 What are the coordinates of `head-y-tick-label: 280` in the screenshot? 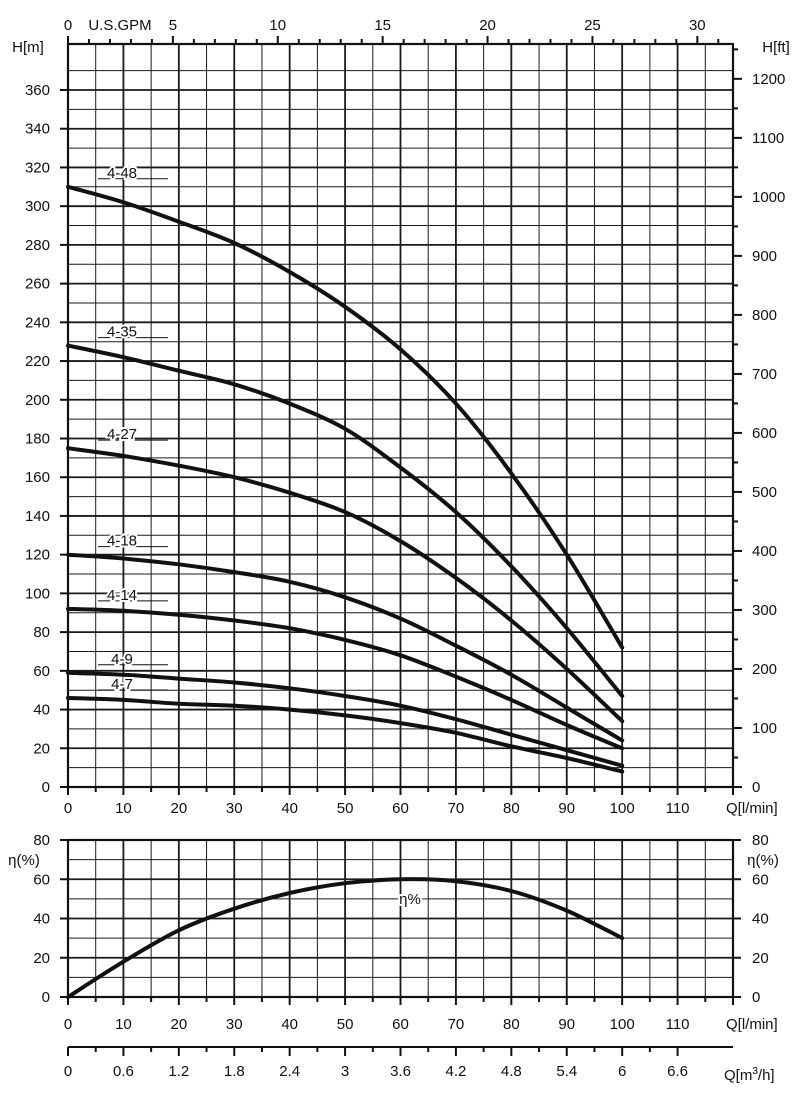 It's located at (37, 245).